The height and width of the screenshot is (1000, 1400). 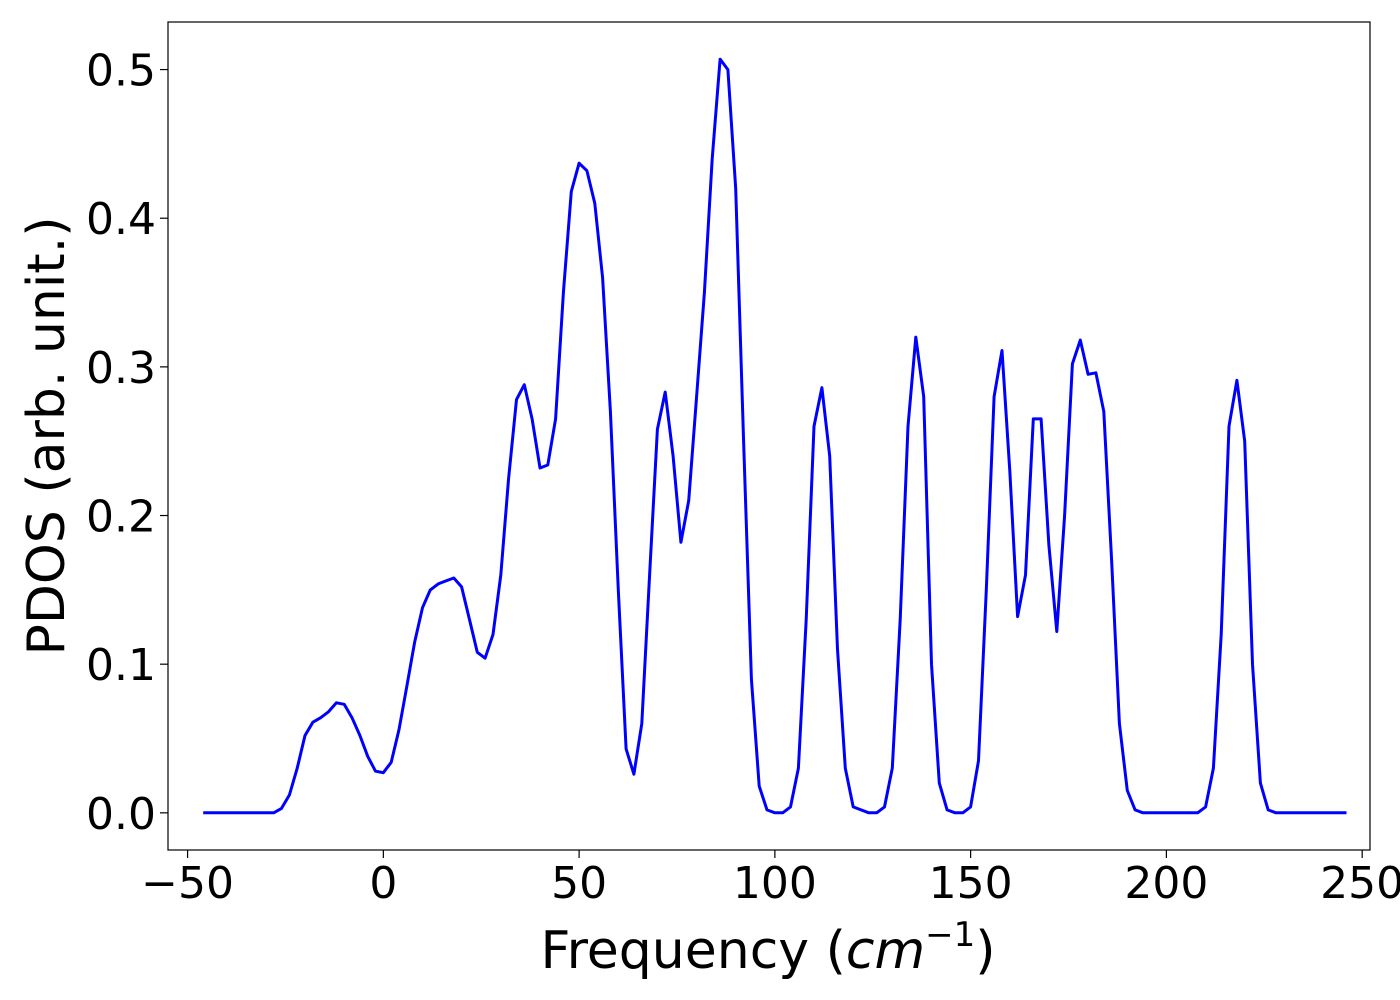 What do you see at coordinates (775, 883) in the screenshot?
I see `x-tick-label: 100` at bounding box center [775, 883].